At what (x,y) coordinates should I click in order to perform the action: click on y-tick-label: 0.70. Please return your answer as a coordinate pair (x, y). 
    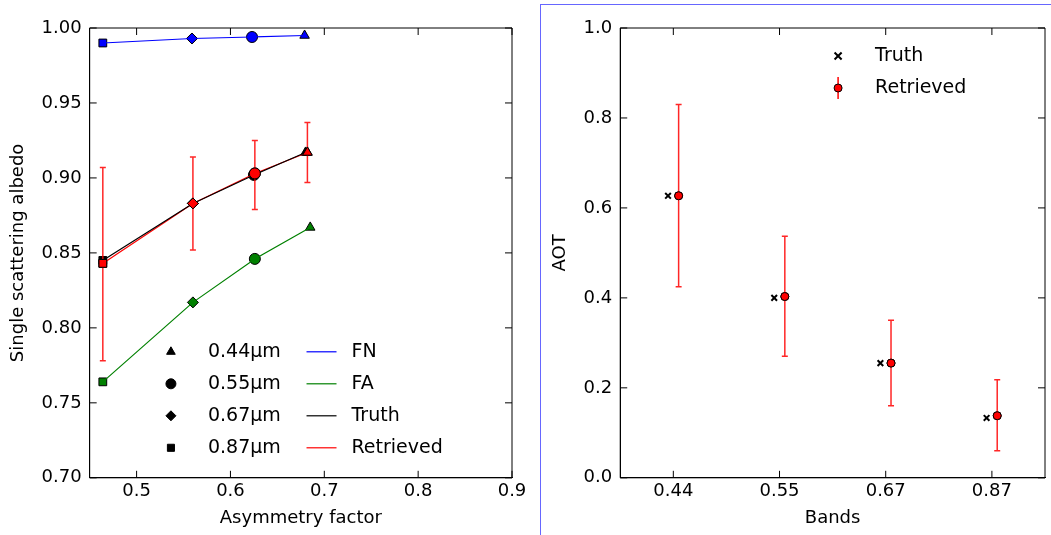
    Looking at the image, I should click on (61, 476).